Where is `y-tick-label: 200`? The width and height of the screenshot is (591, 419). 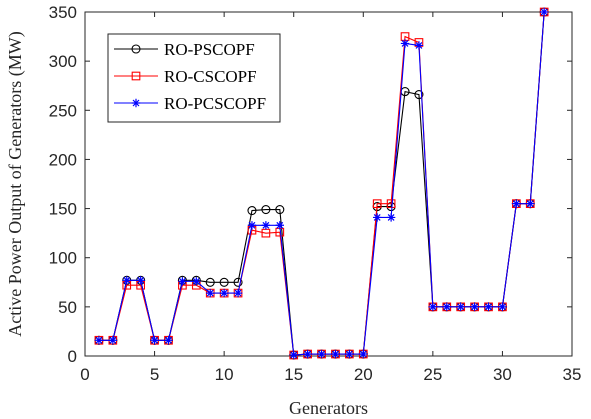
y-tick-label: 200 is located at coordinates (63, 159).